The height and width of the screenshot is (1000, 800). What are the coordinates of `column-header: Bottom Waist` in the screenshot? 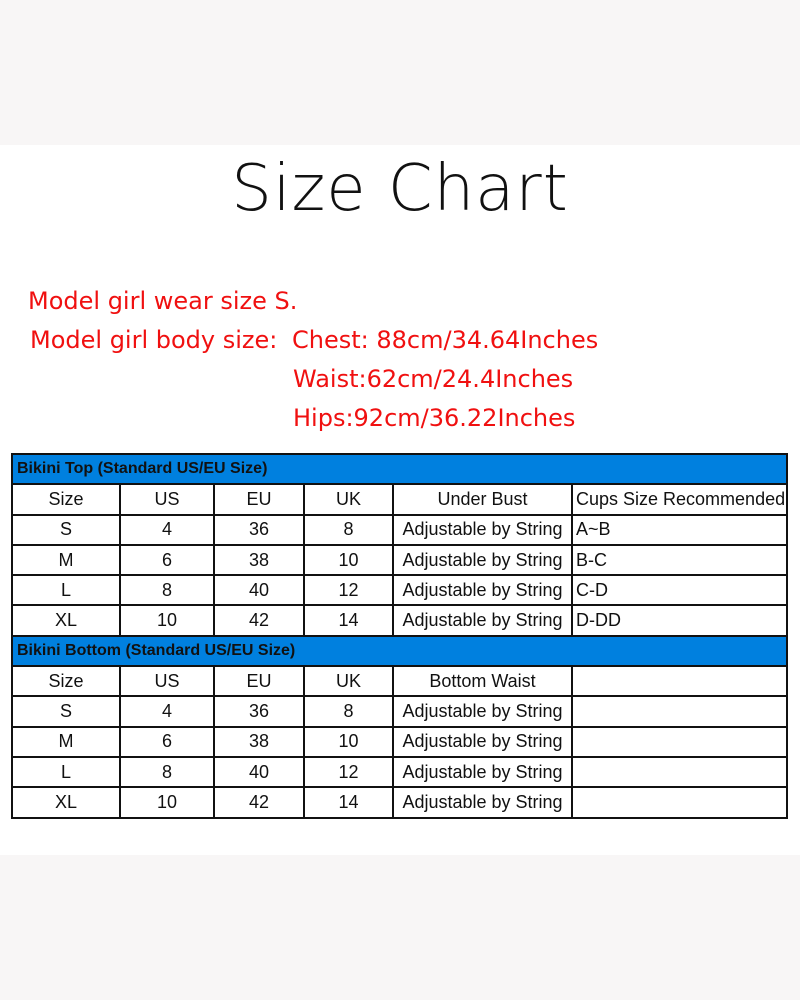 It's located at (482, 681).